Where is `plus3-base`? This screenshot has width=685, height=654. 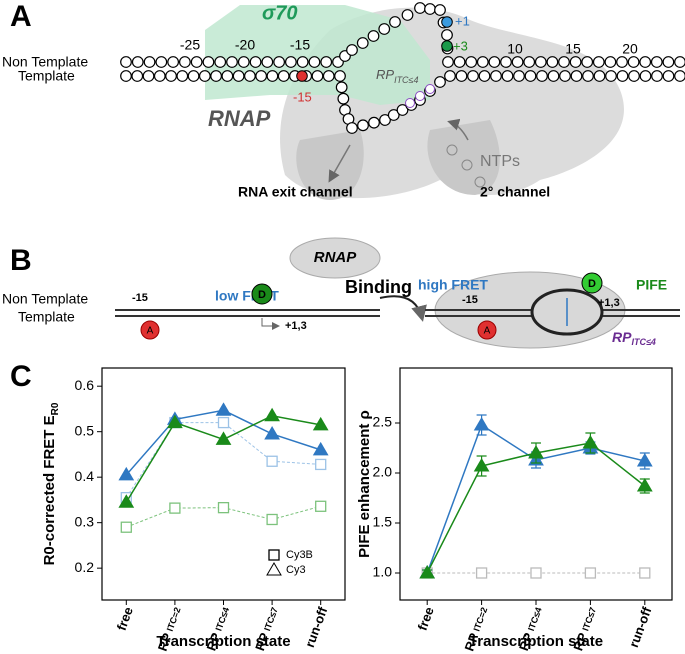 plus3-base is located at coordinates (447, 46).